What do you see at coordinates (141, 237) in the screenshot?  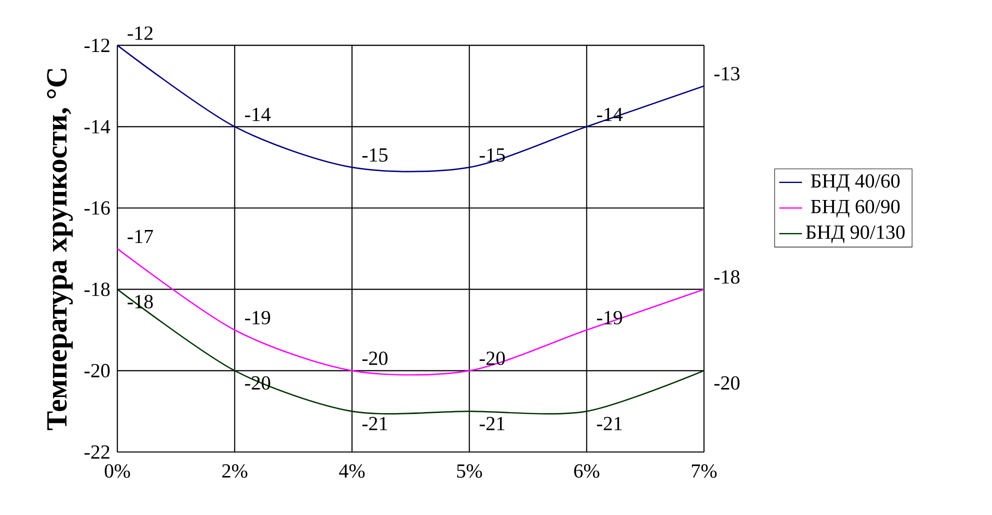 I see `data-label: -17` at bounding box center [141, 237].